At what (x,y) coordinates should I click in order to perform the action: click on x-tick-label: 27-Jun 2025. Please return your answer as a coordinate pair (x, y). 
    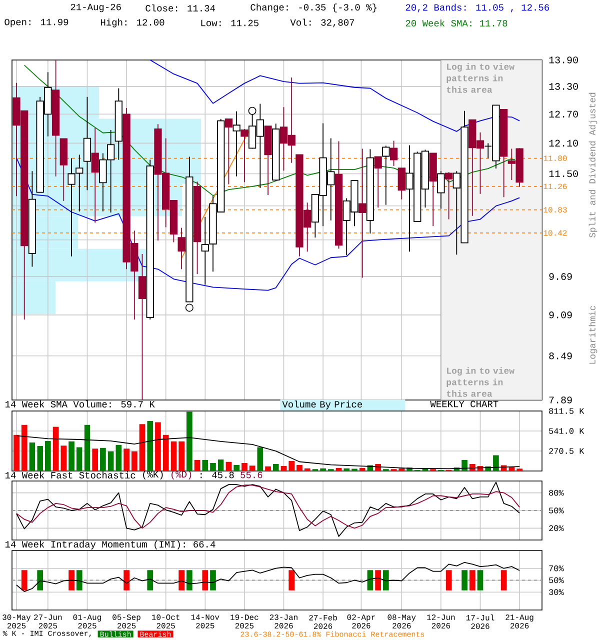
    Looking at the image, I should click on (48, 621).